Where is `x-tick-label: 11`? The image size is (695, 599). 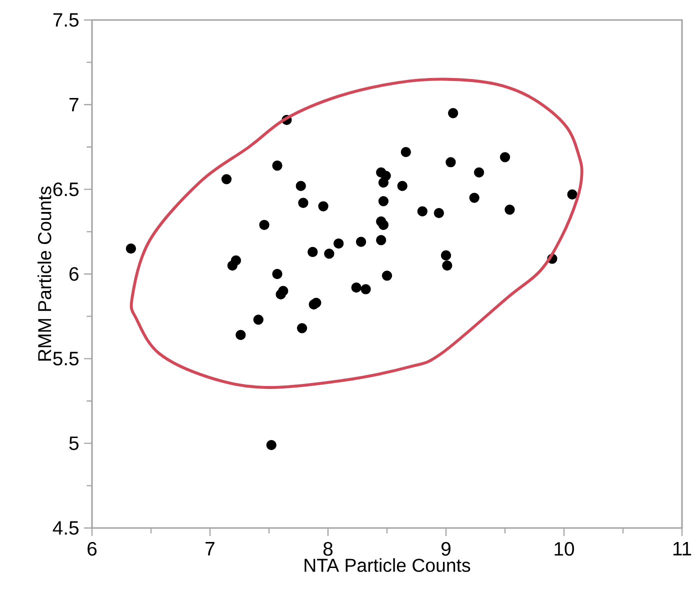 x-tick-label: 11 is located at coordinates (682, 549).